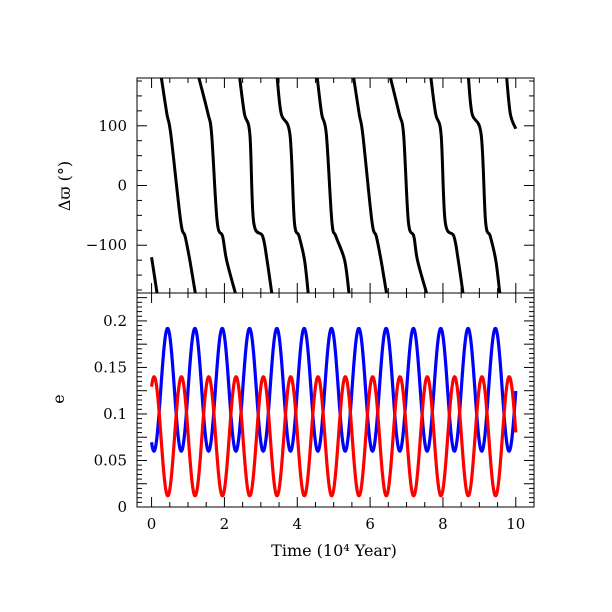 This screenshot has height=612, width=612. Describe the element at coordinates (225, 524) in the screenshot. I see `bottom-xtick-label: 2` at that location.